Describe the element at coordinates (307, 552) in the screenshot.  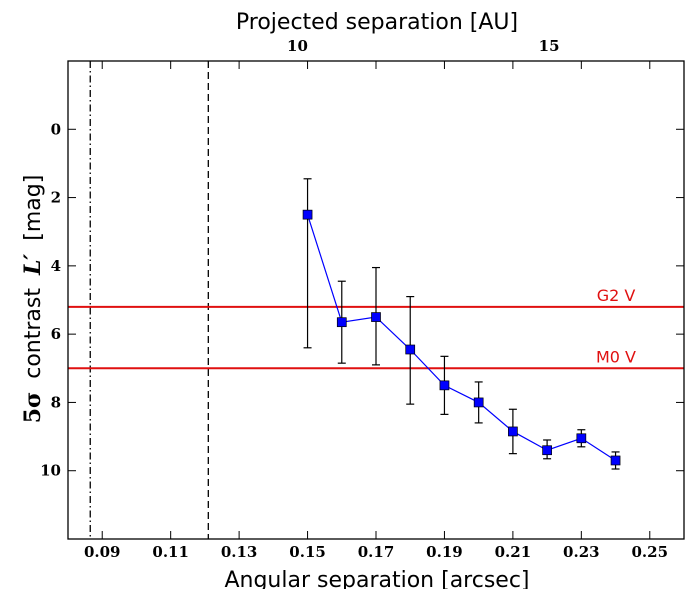
I see `x-tick-label: 0.15` at that location.